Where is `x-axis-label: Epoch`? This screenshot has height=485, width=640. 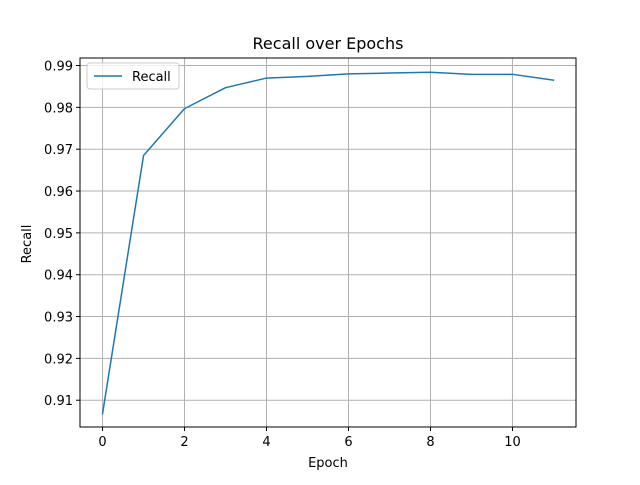
x-axis-label: Epoch is located at coordinates (328, 463).